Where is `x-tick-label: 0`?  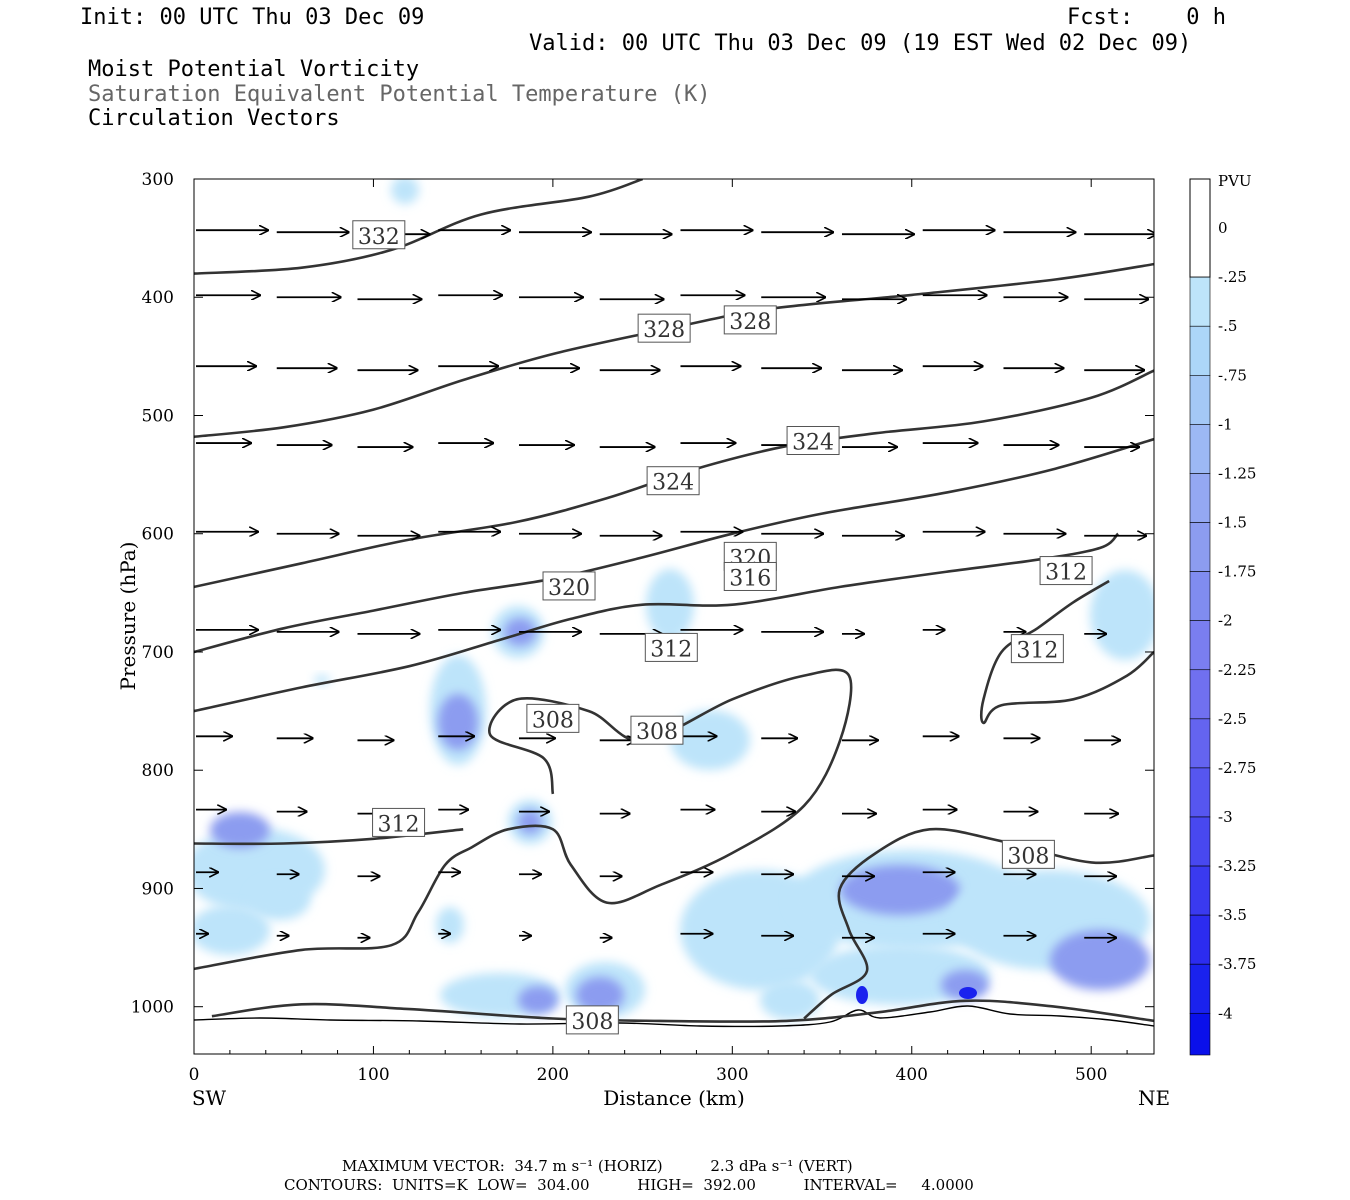
x-tick-label: 0 is located at coordinates (194, 1075).